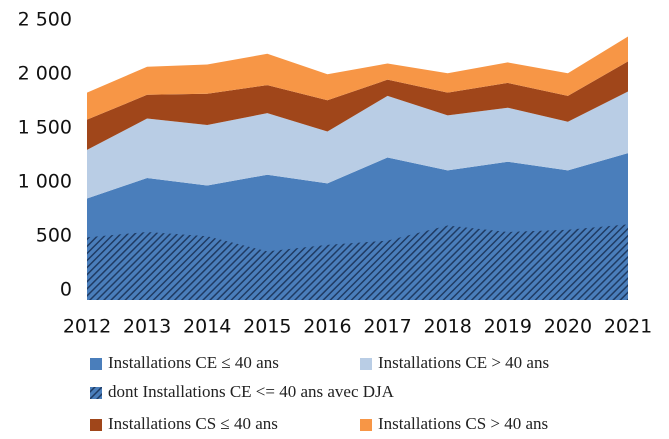 This screenshot has height=439, width=669. Describe the element at coordinates (568, 327) in the screenshot. I see `x-tick-label: 2020` at that location.